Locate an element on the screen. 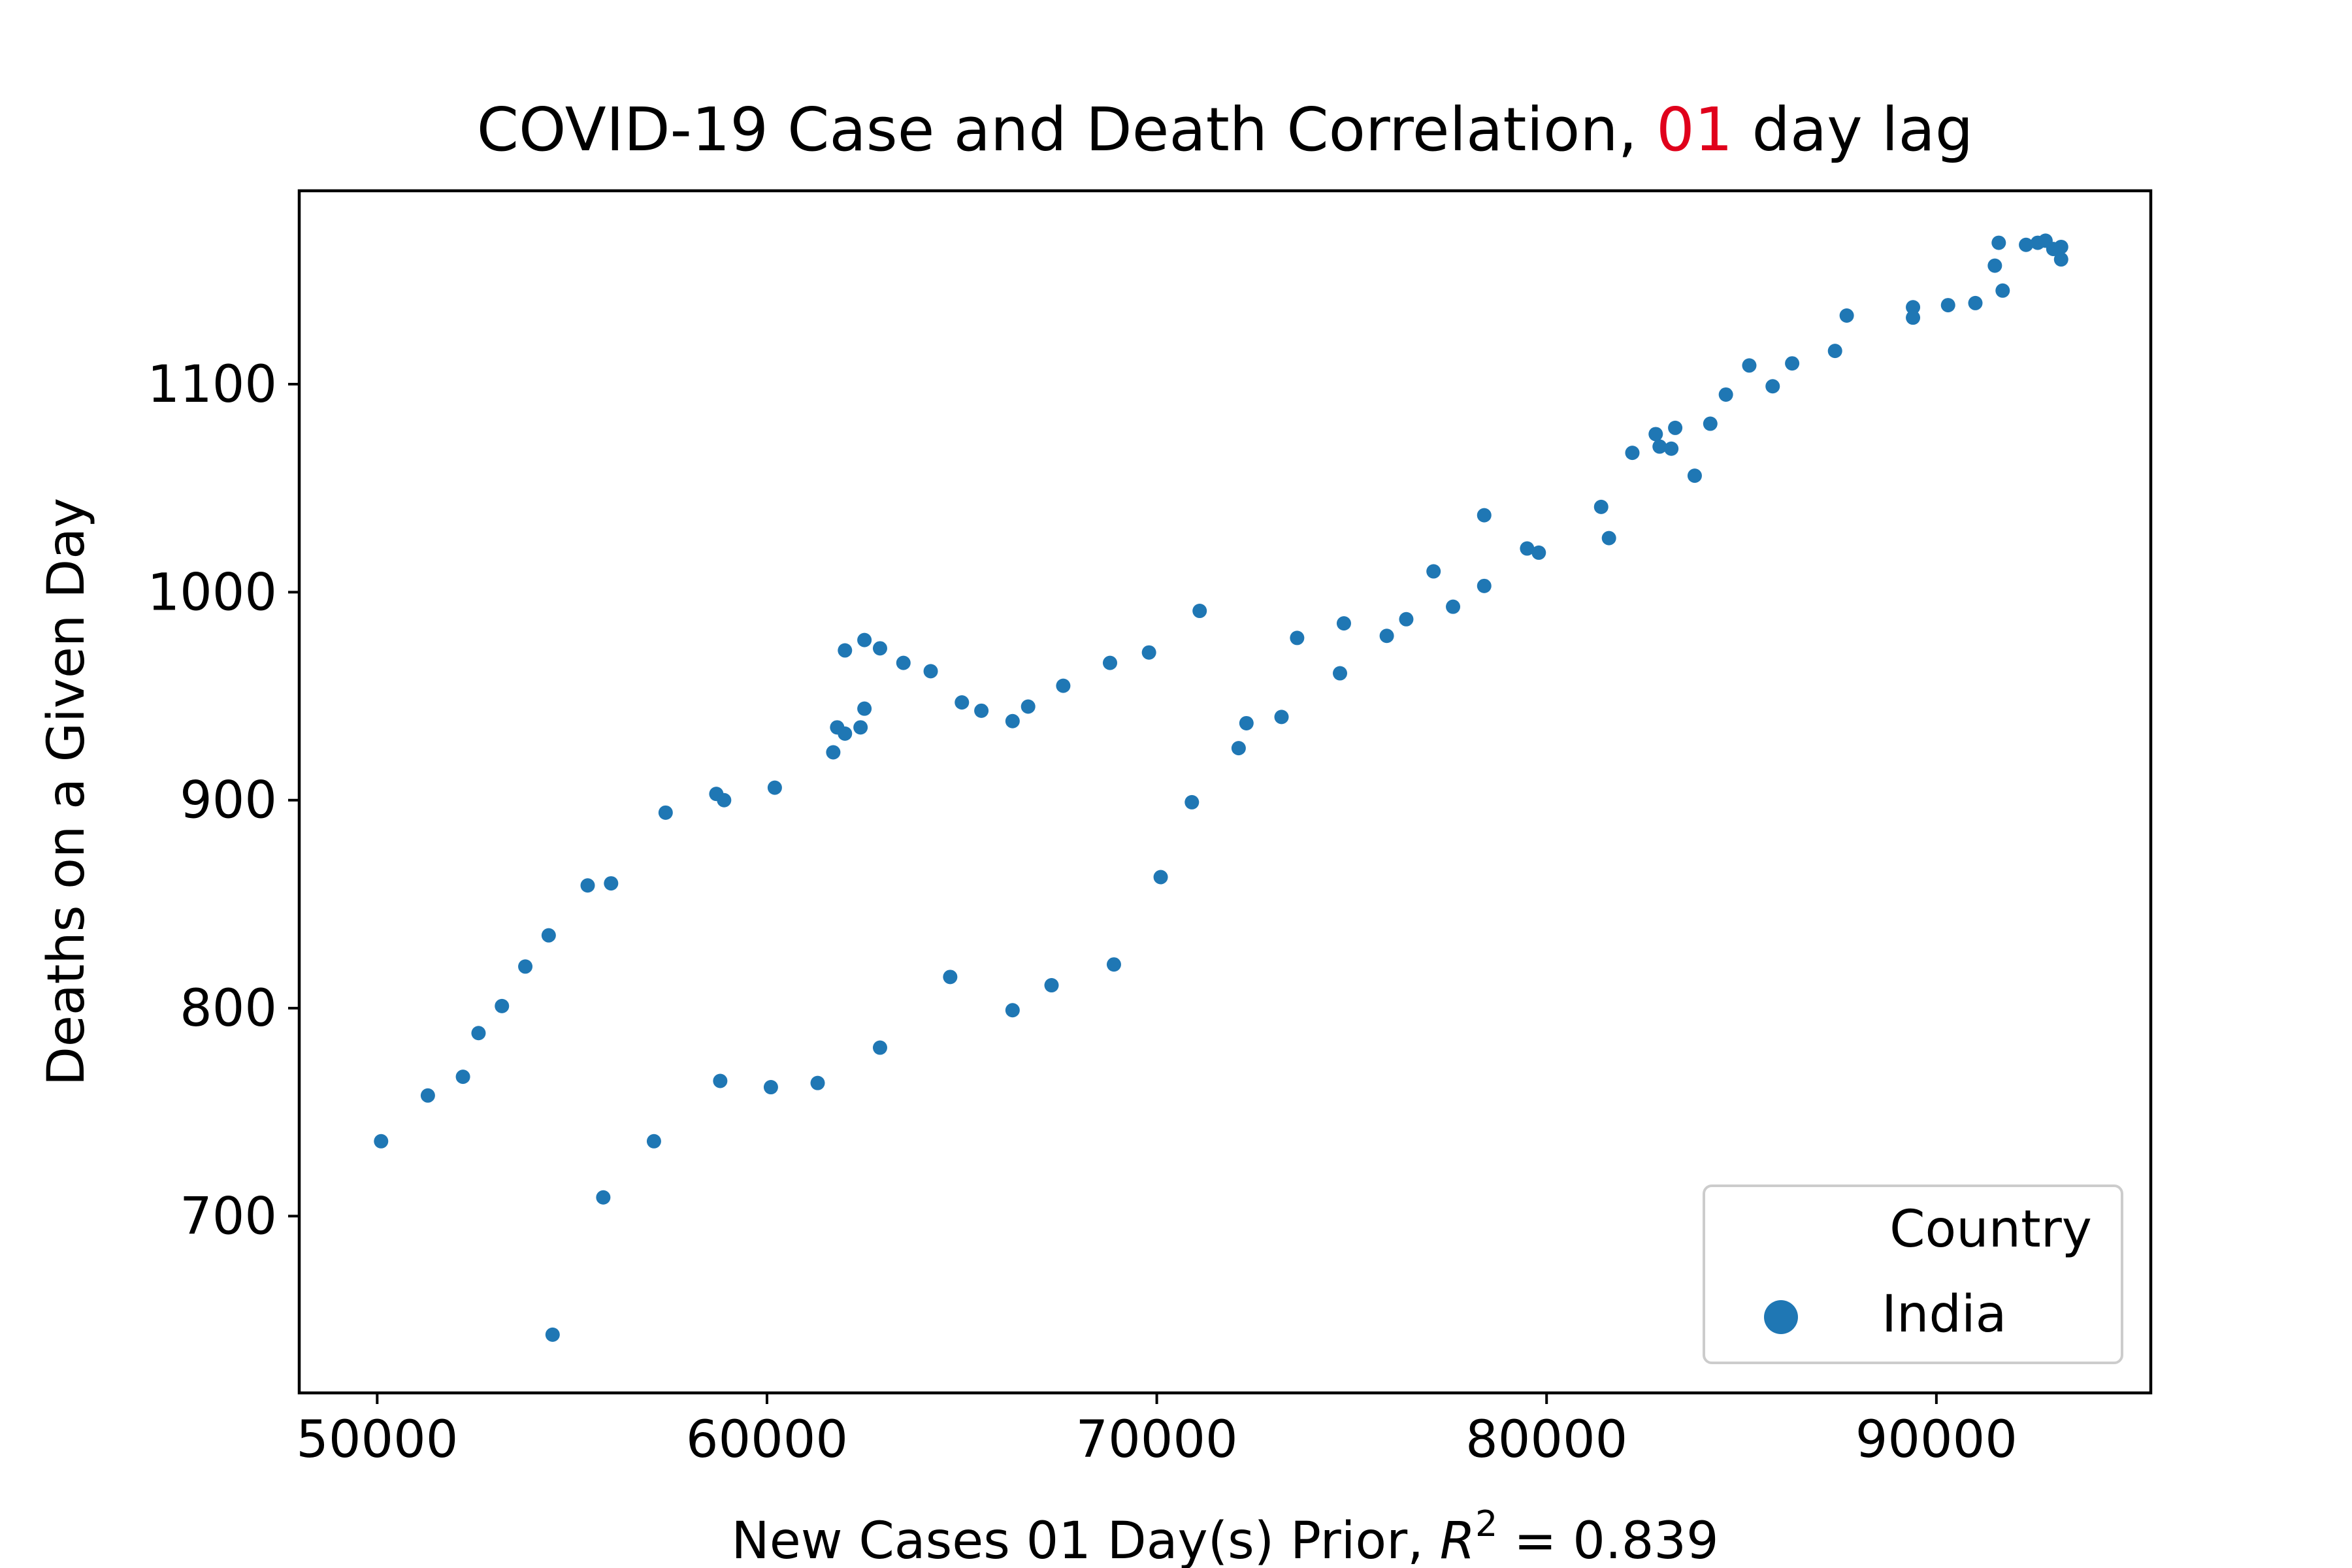 This screenshot has width=2352, height=1568. legend: Country India is located at coordinates (1913, 1274).